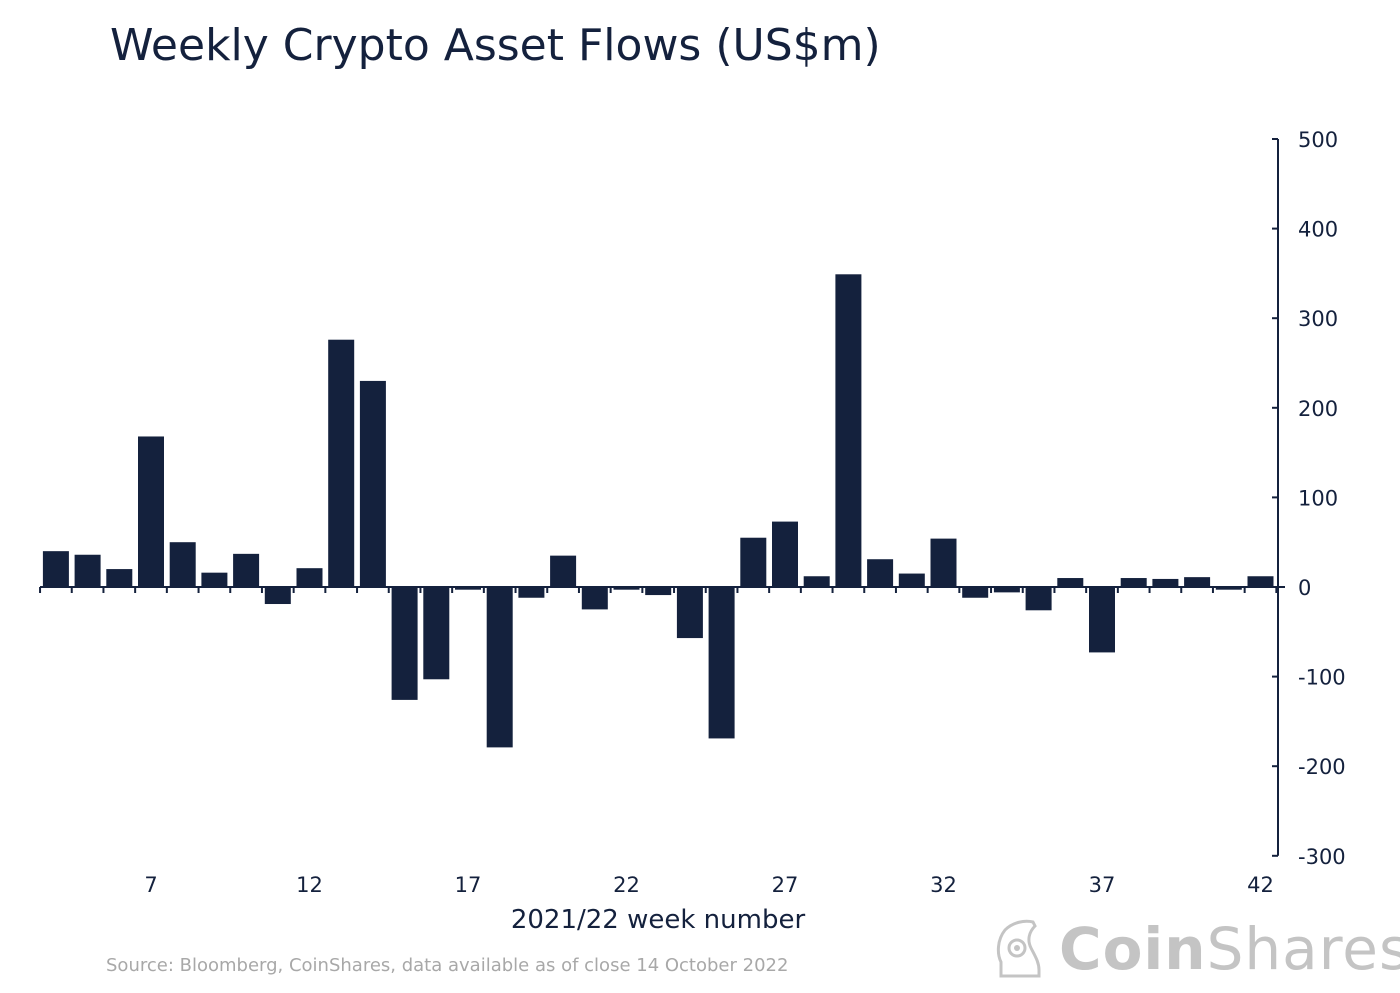 This screenshot has height=993, width=1400. Describe the element at coordinates (1318, 409) in the screenshot. I see `y-tick-label: 200` at that location.